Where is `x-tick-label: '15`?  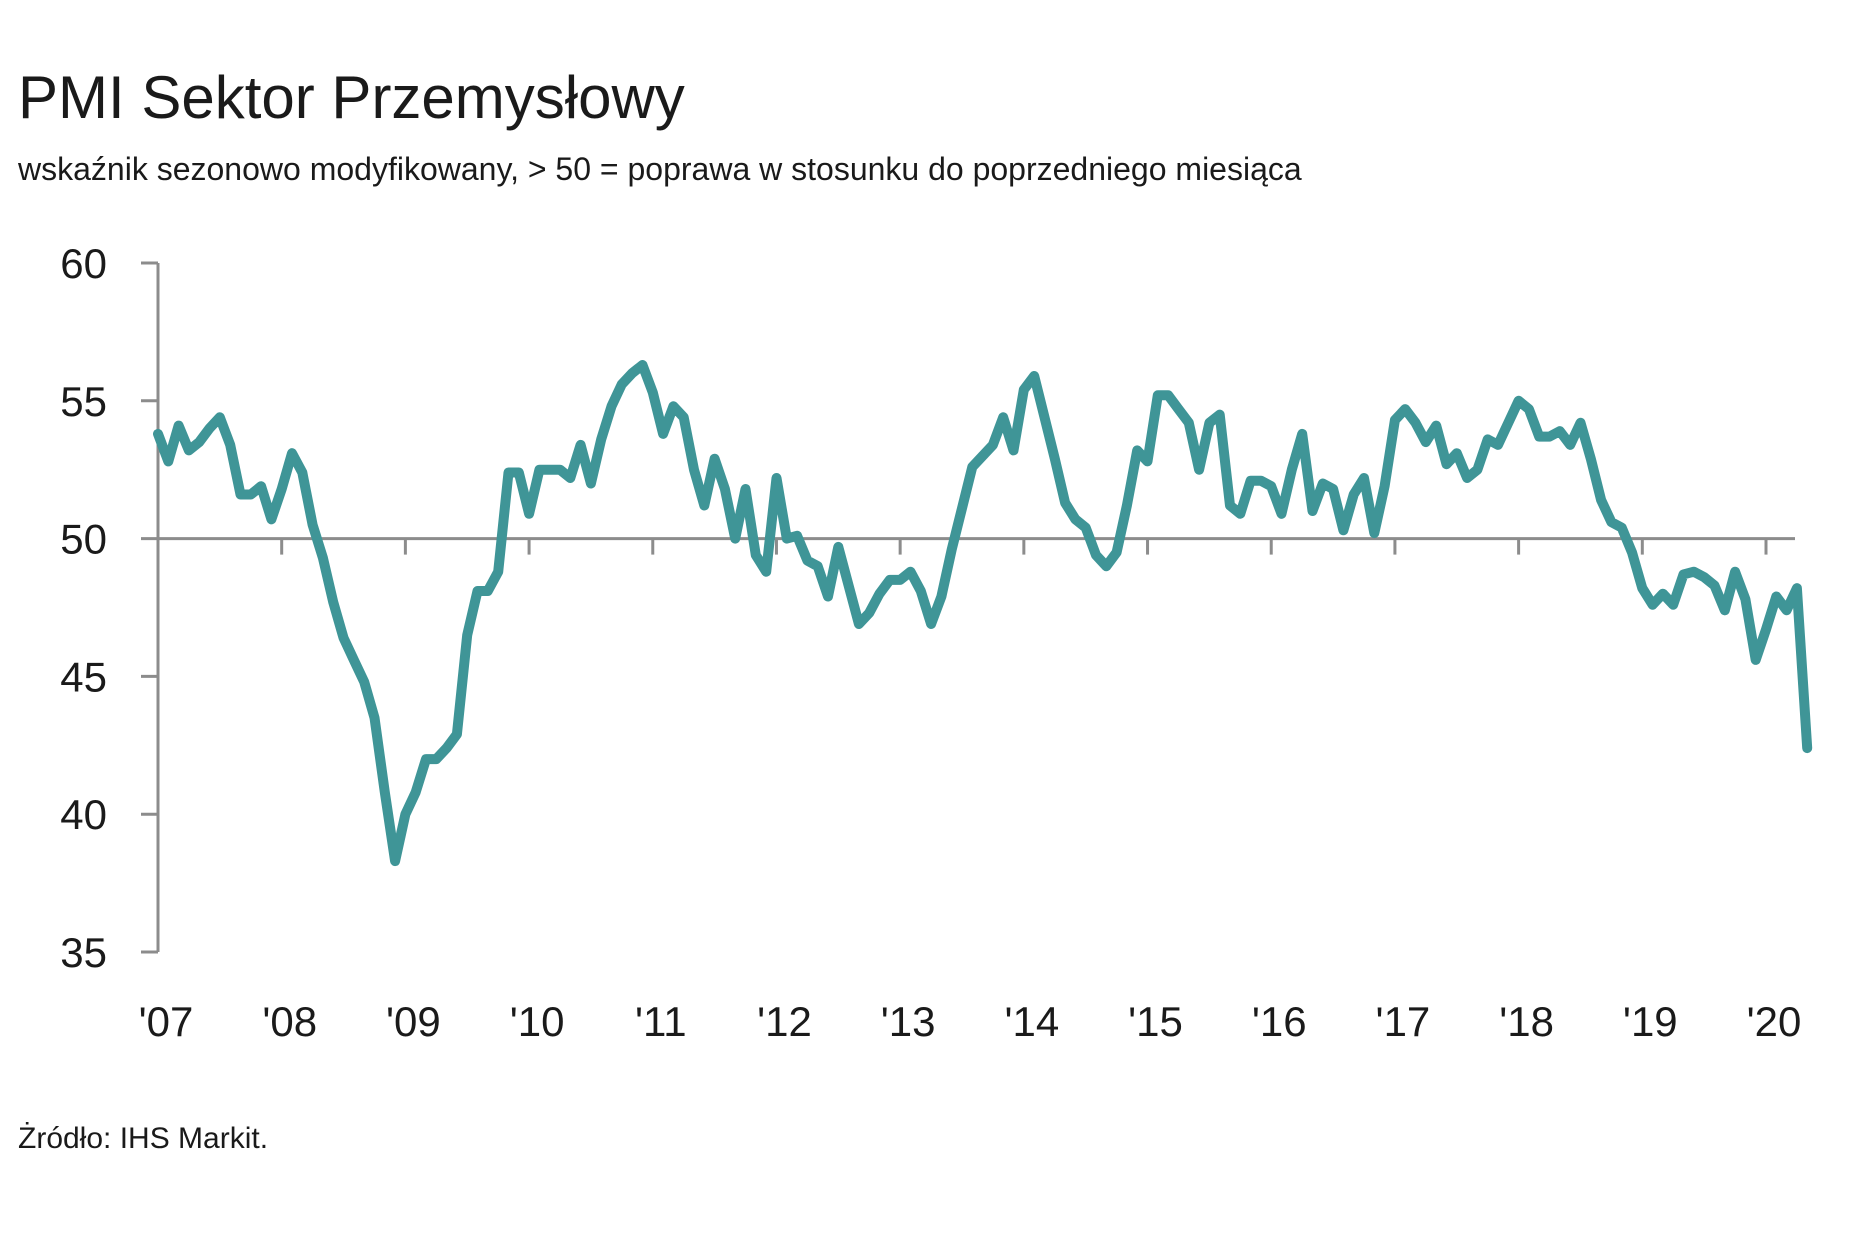
x-tick-label: '15 is located at coordinates (1155, 1021).